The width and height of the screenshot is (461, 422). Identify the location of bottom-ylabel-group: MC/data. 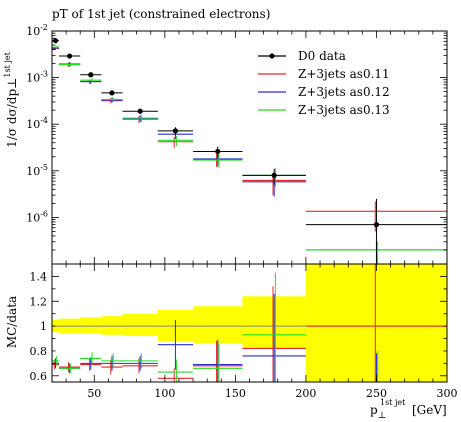
(12, 322).